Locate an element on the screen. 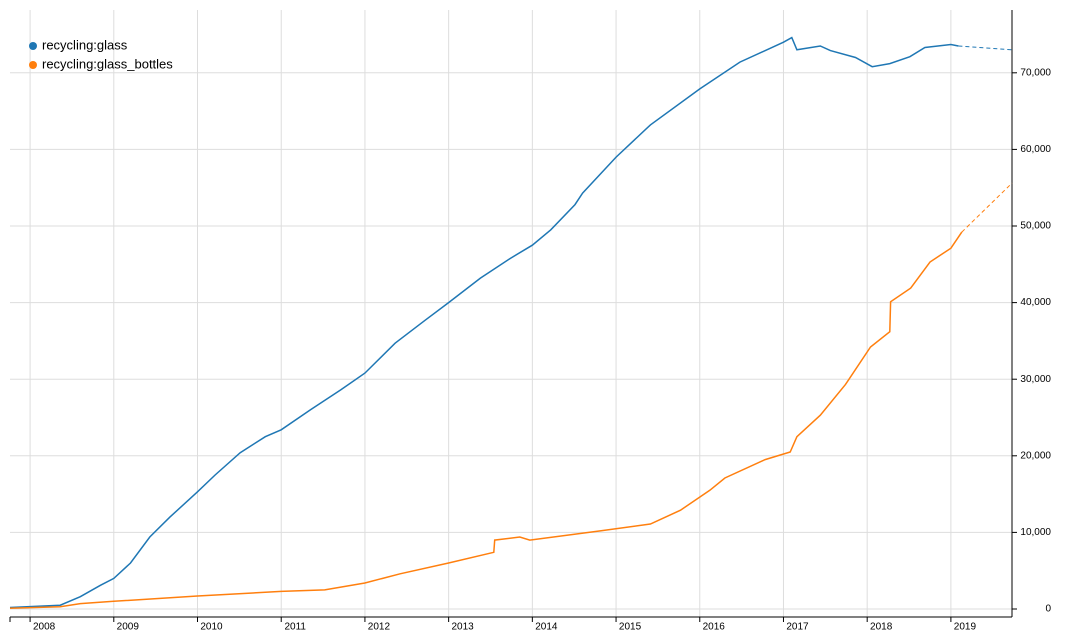 The width and height of the screenshot is (1080, 640). x-tick-label: 2019 is located at coordinates (965, 627).